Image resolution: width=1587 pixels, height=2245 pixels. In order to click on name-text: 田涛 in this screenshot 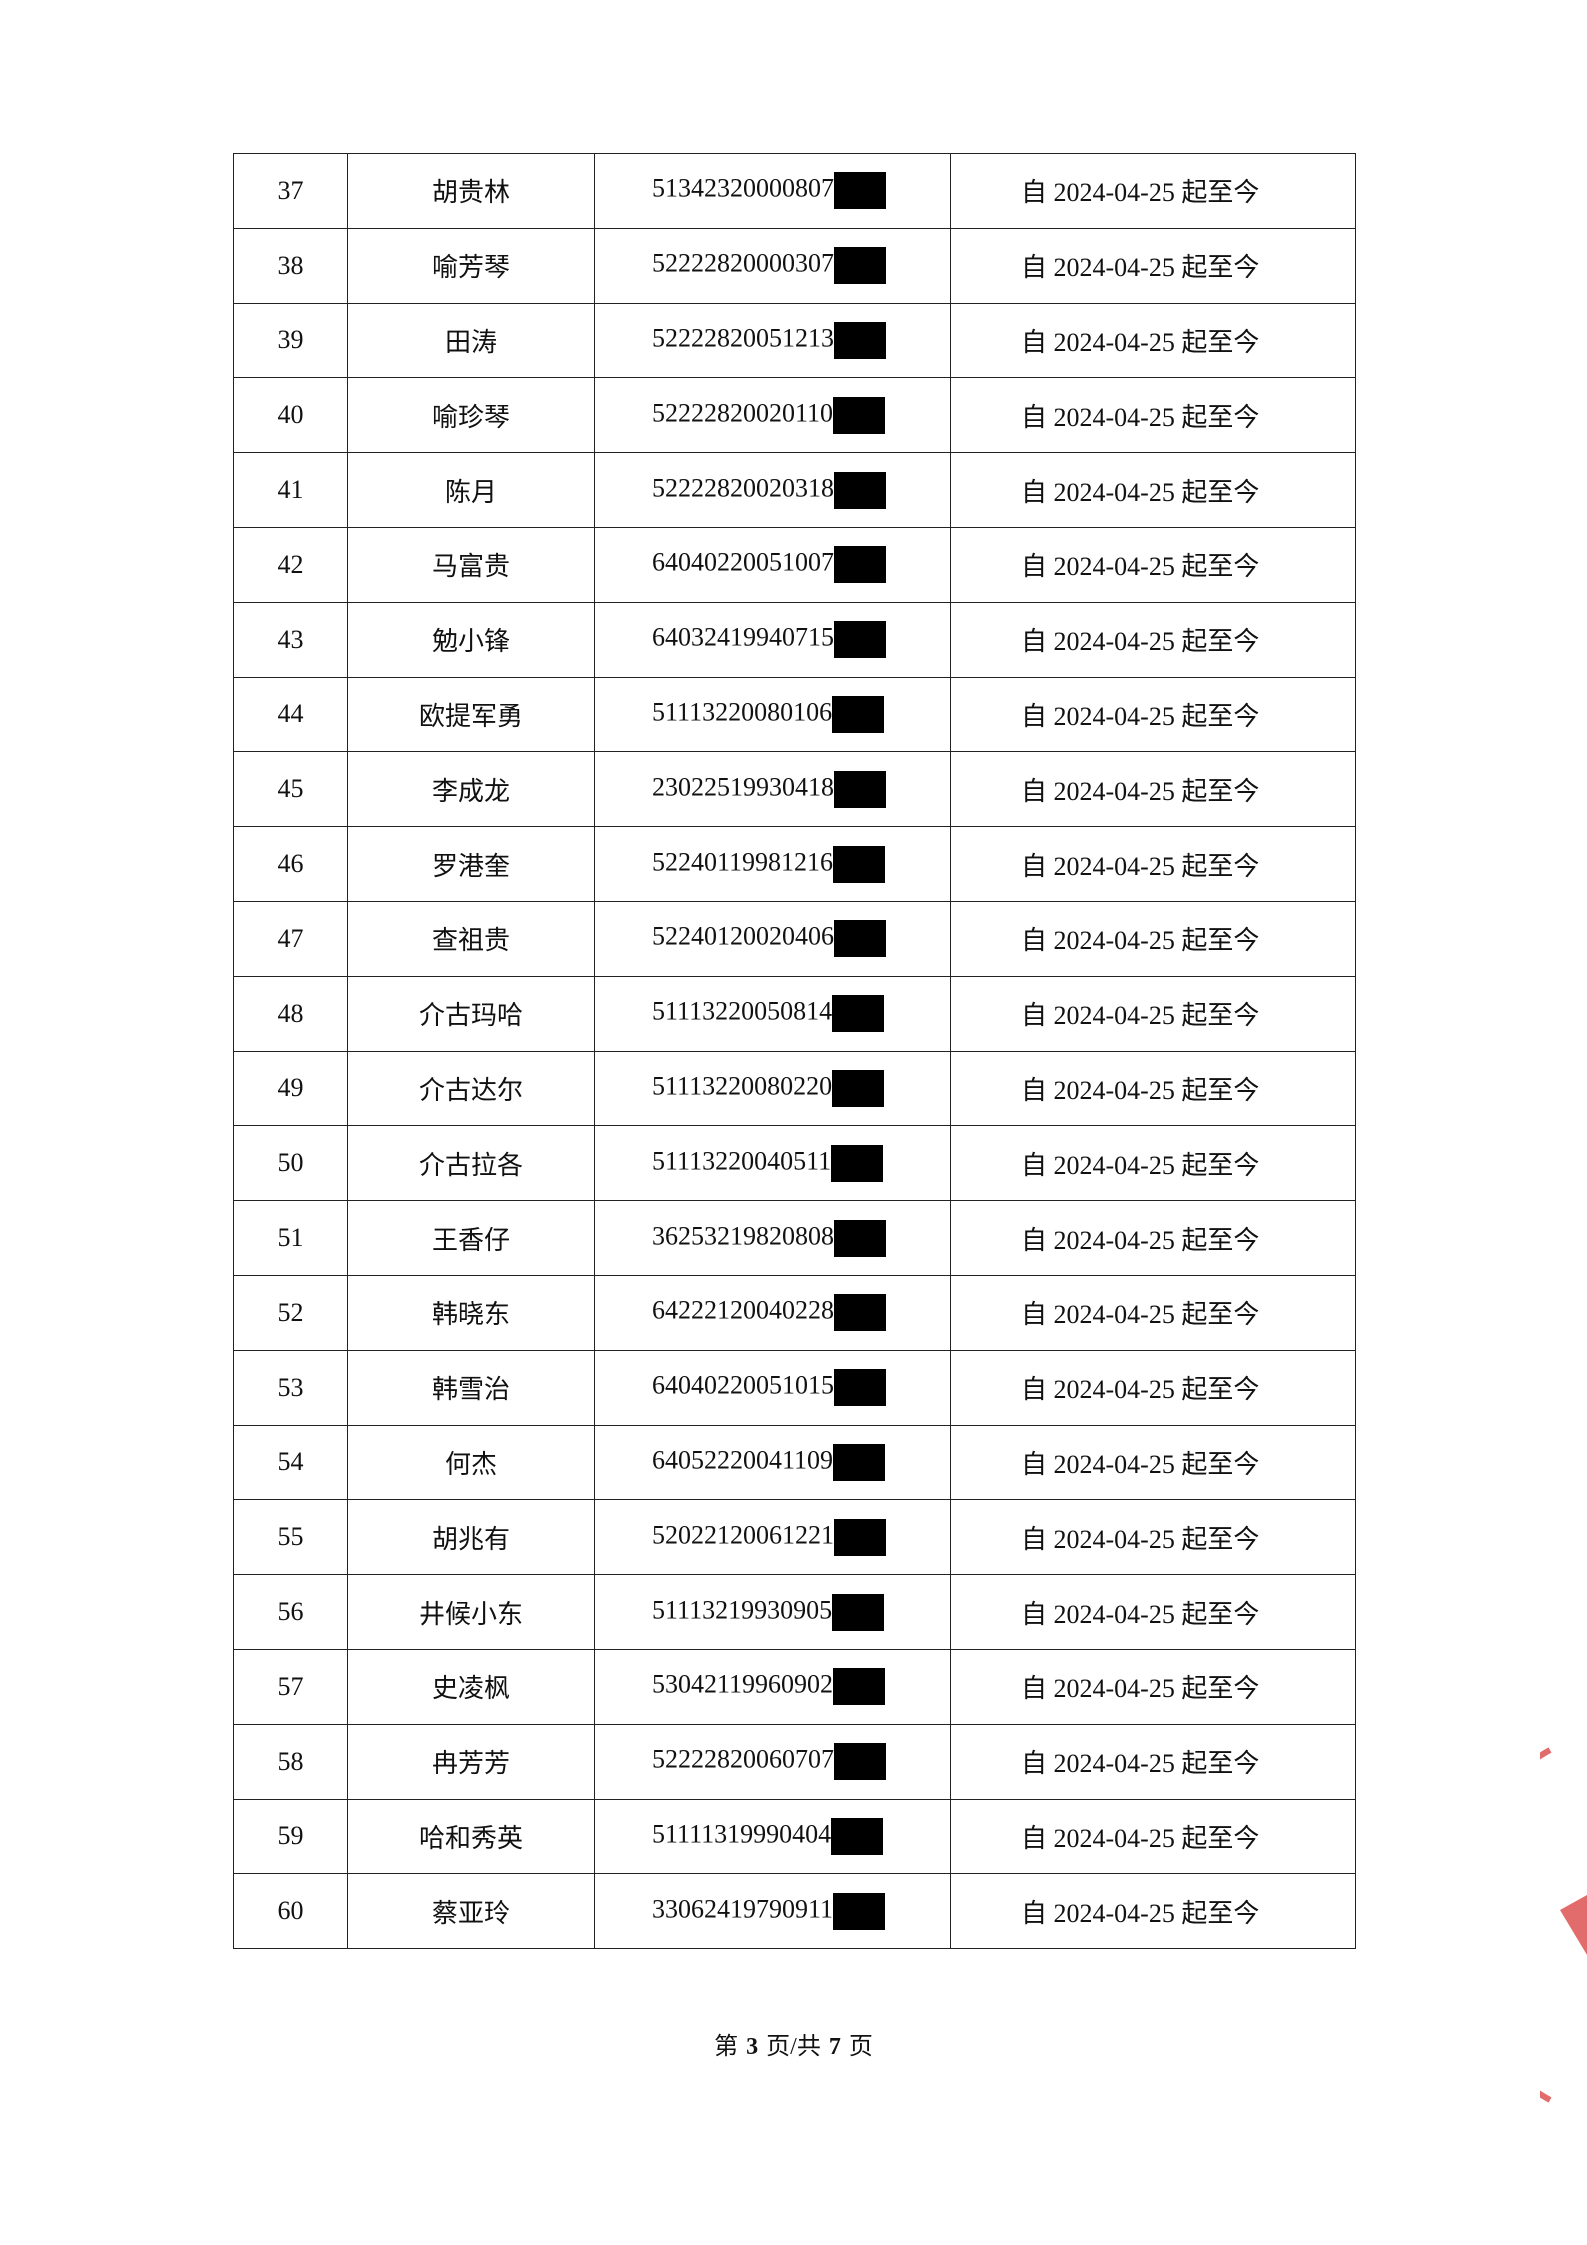, I will do `click(470, 342)`.